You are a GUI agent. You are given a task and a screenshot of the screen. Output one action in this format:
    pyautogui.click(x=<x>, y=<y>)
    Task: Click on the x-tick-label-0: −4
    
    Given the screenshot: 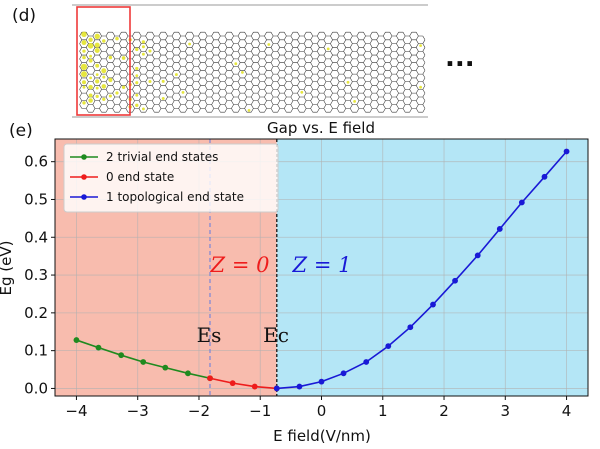 What is the action you would take?
    pyautogui.click(x=76, y=411)
    